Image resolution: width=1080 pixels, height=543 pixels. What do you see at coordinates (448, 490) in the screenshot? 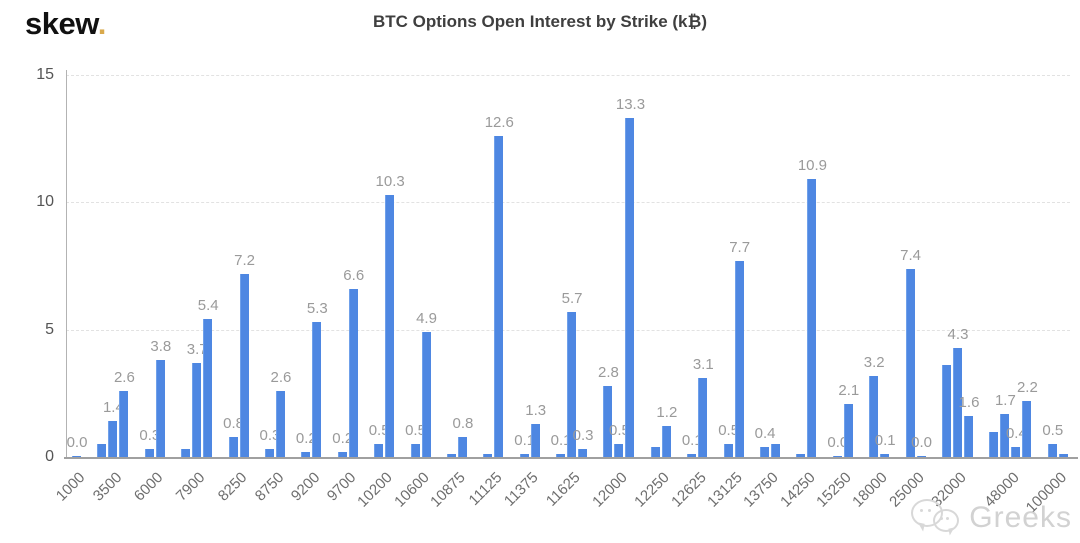
I see `x-tick-label: 10875` at bounding box center [448, 490].